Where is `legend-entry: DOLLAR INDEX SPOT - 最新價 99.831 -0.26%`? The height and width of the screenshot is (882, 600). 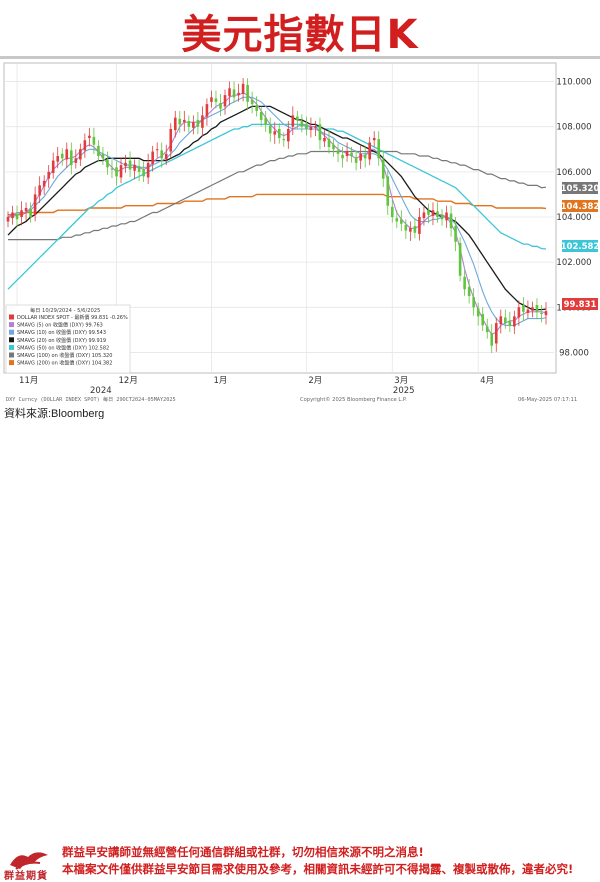 legend-entry: DOLLAR INDEX SPOT - 最新價 99.831 -0.26% is located at coordinates (72, 317).